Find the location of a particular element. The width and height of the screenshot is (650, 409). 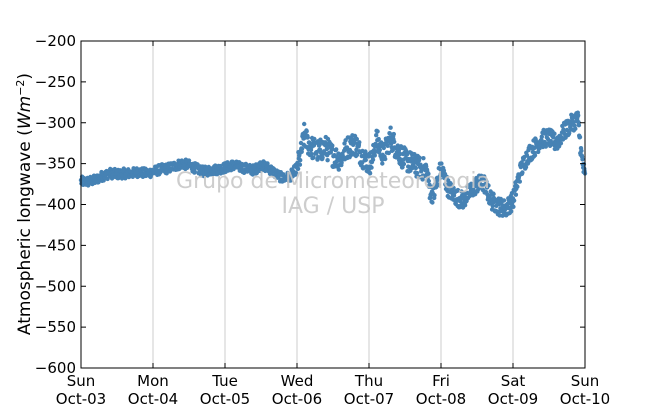

x-tick-label-date: Oct-10 is located at coordinates (585, 399).